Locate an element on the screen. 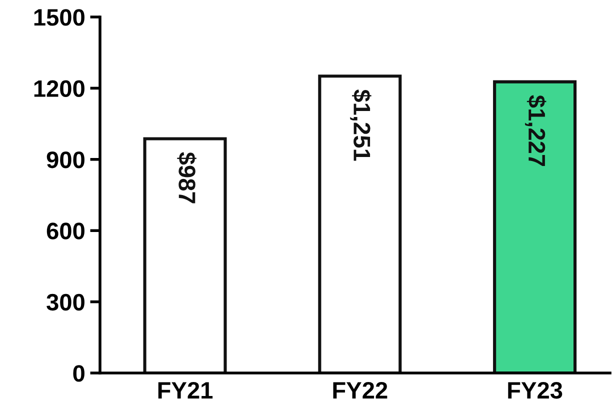 This screenshot has width=612, height=415. y-tick-label: 1500 is located at coordinates (59, 17).